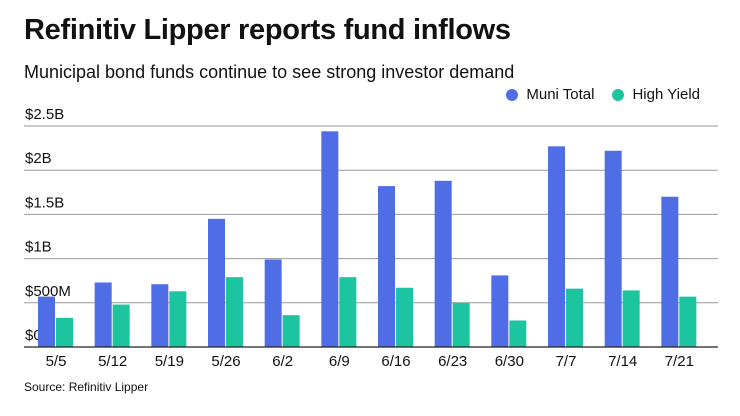  Describe the element at coordinates (169, 361) in the screenshot. I see `x-tick-label: 5/19` at that location.